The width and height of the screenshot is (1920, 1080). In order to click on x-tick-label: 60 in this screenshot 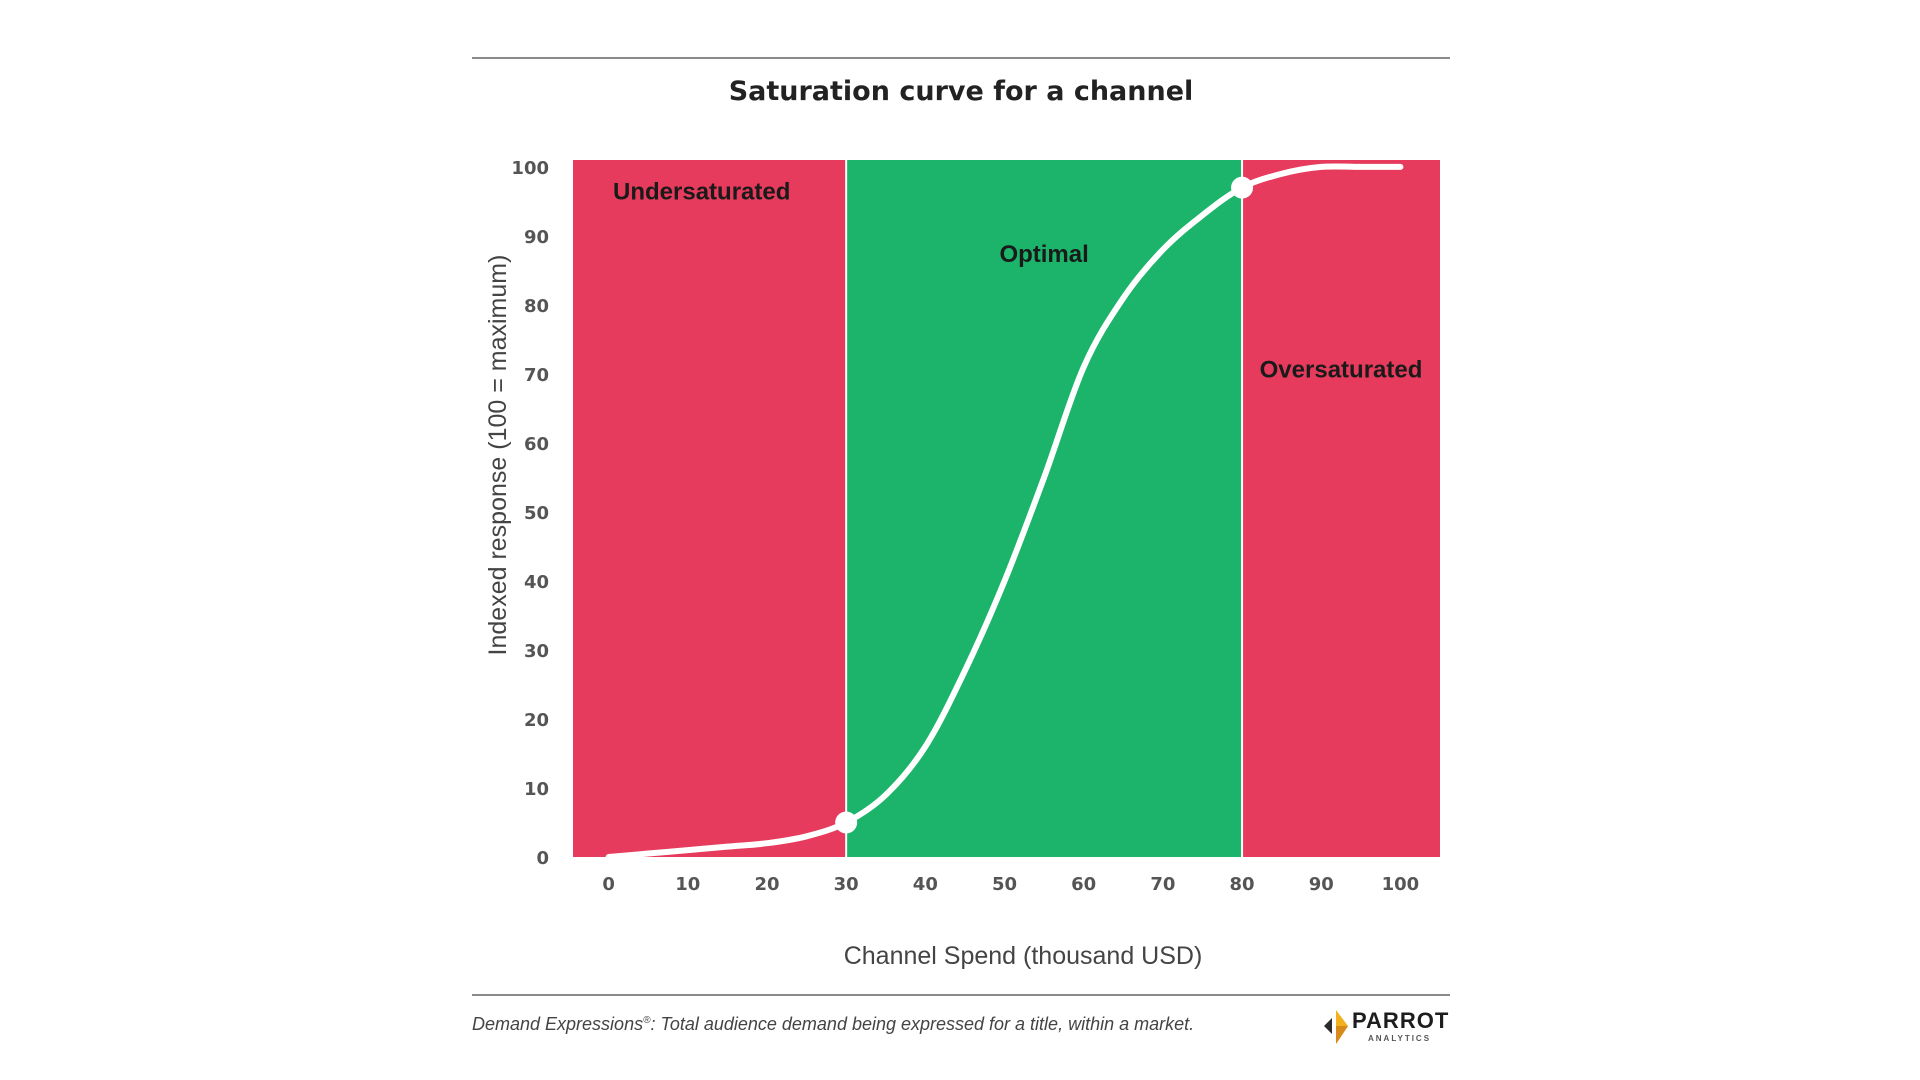, I will do `click(1083, 884)`.